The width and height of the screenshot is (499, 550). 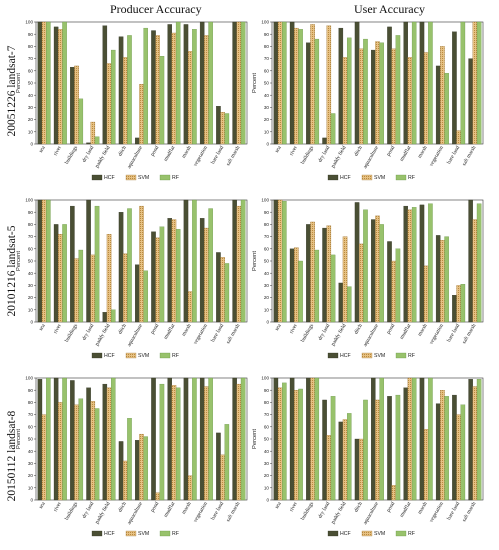 What do you see at coordinates (267, 224) in the screenshot?
I see `y-tick-label: 80` at bounding box center [267, 224].